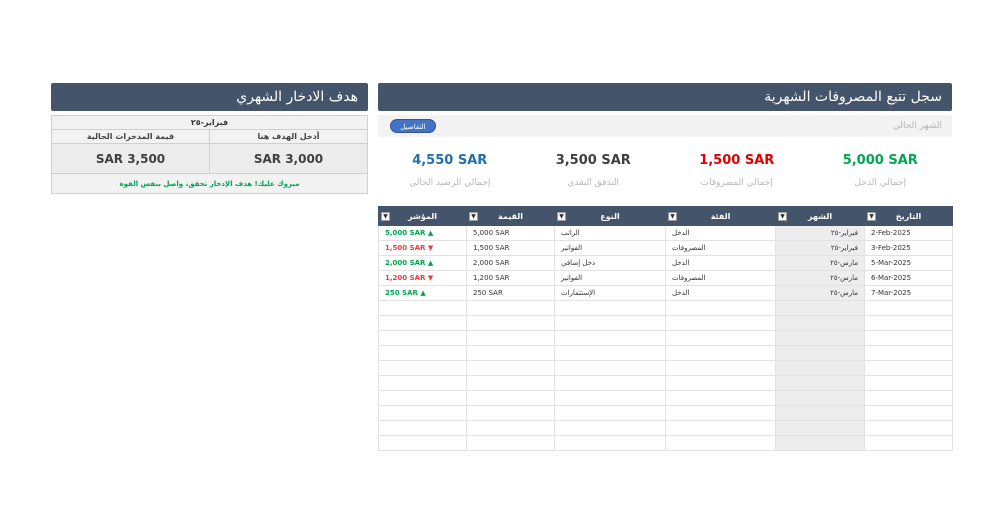 This screenshot has width=1000, height=529. What do you see at coordinates (510, 233) in the screenshot?
I see `cell-amount: 5,000 SAR` at bounding box center [510, 233].